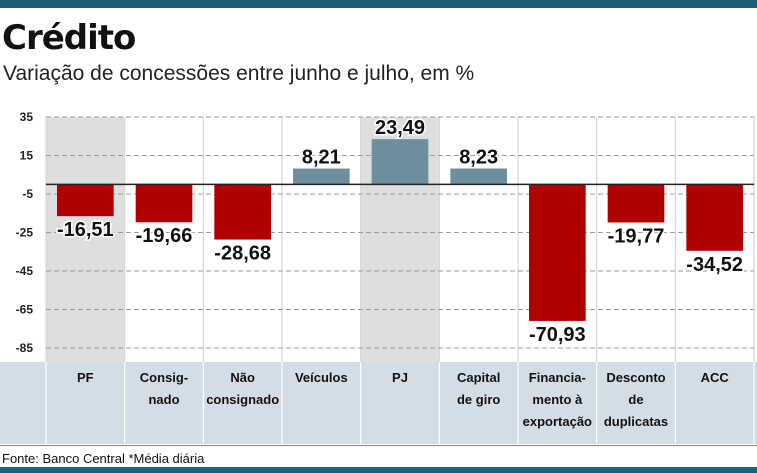 The width and height of the screenshot is (757, 473). I want to click on category-label: Desconto, so click(635, 377).